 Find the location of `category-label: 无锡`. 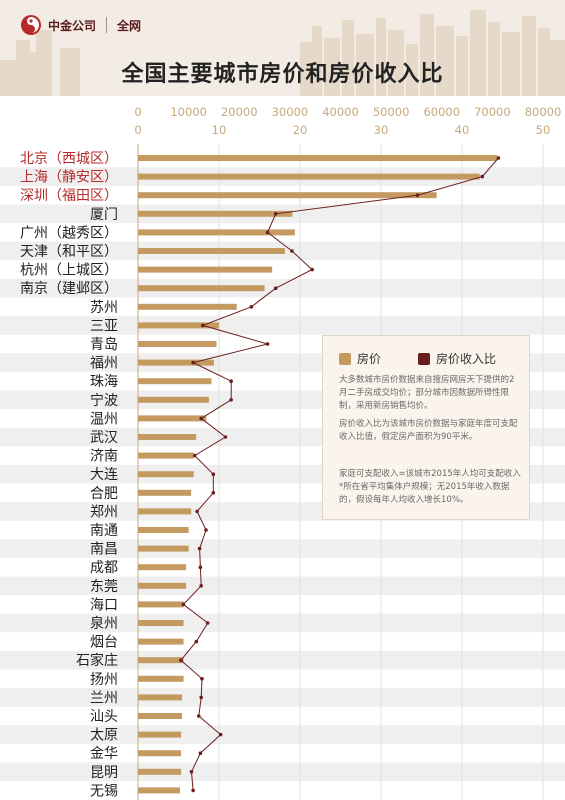

category-label: 无锡 is located at coordinates (104, 791).